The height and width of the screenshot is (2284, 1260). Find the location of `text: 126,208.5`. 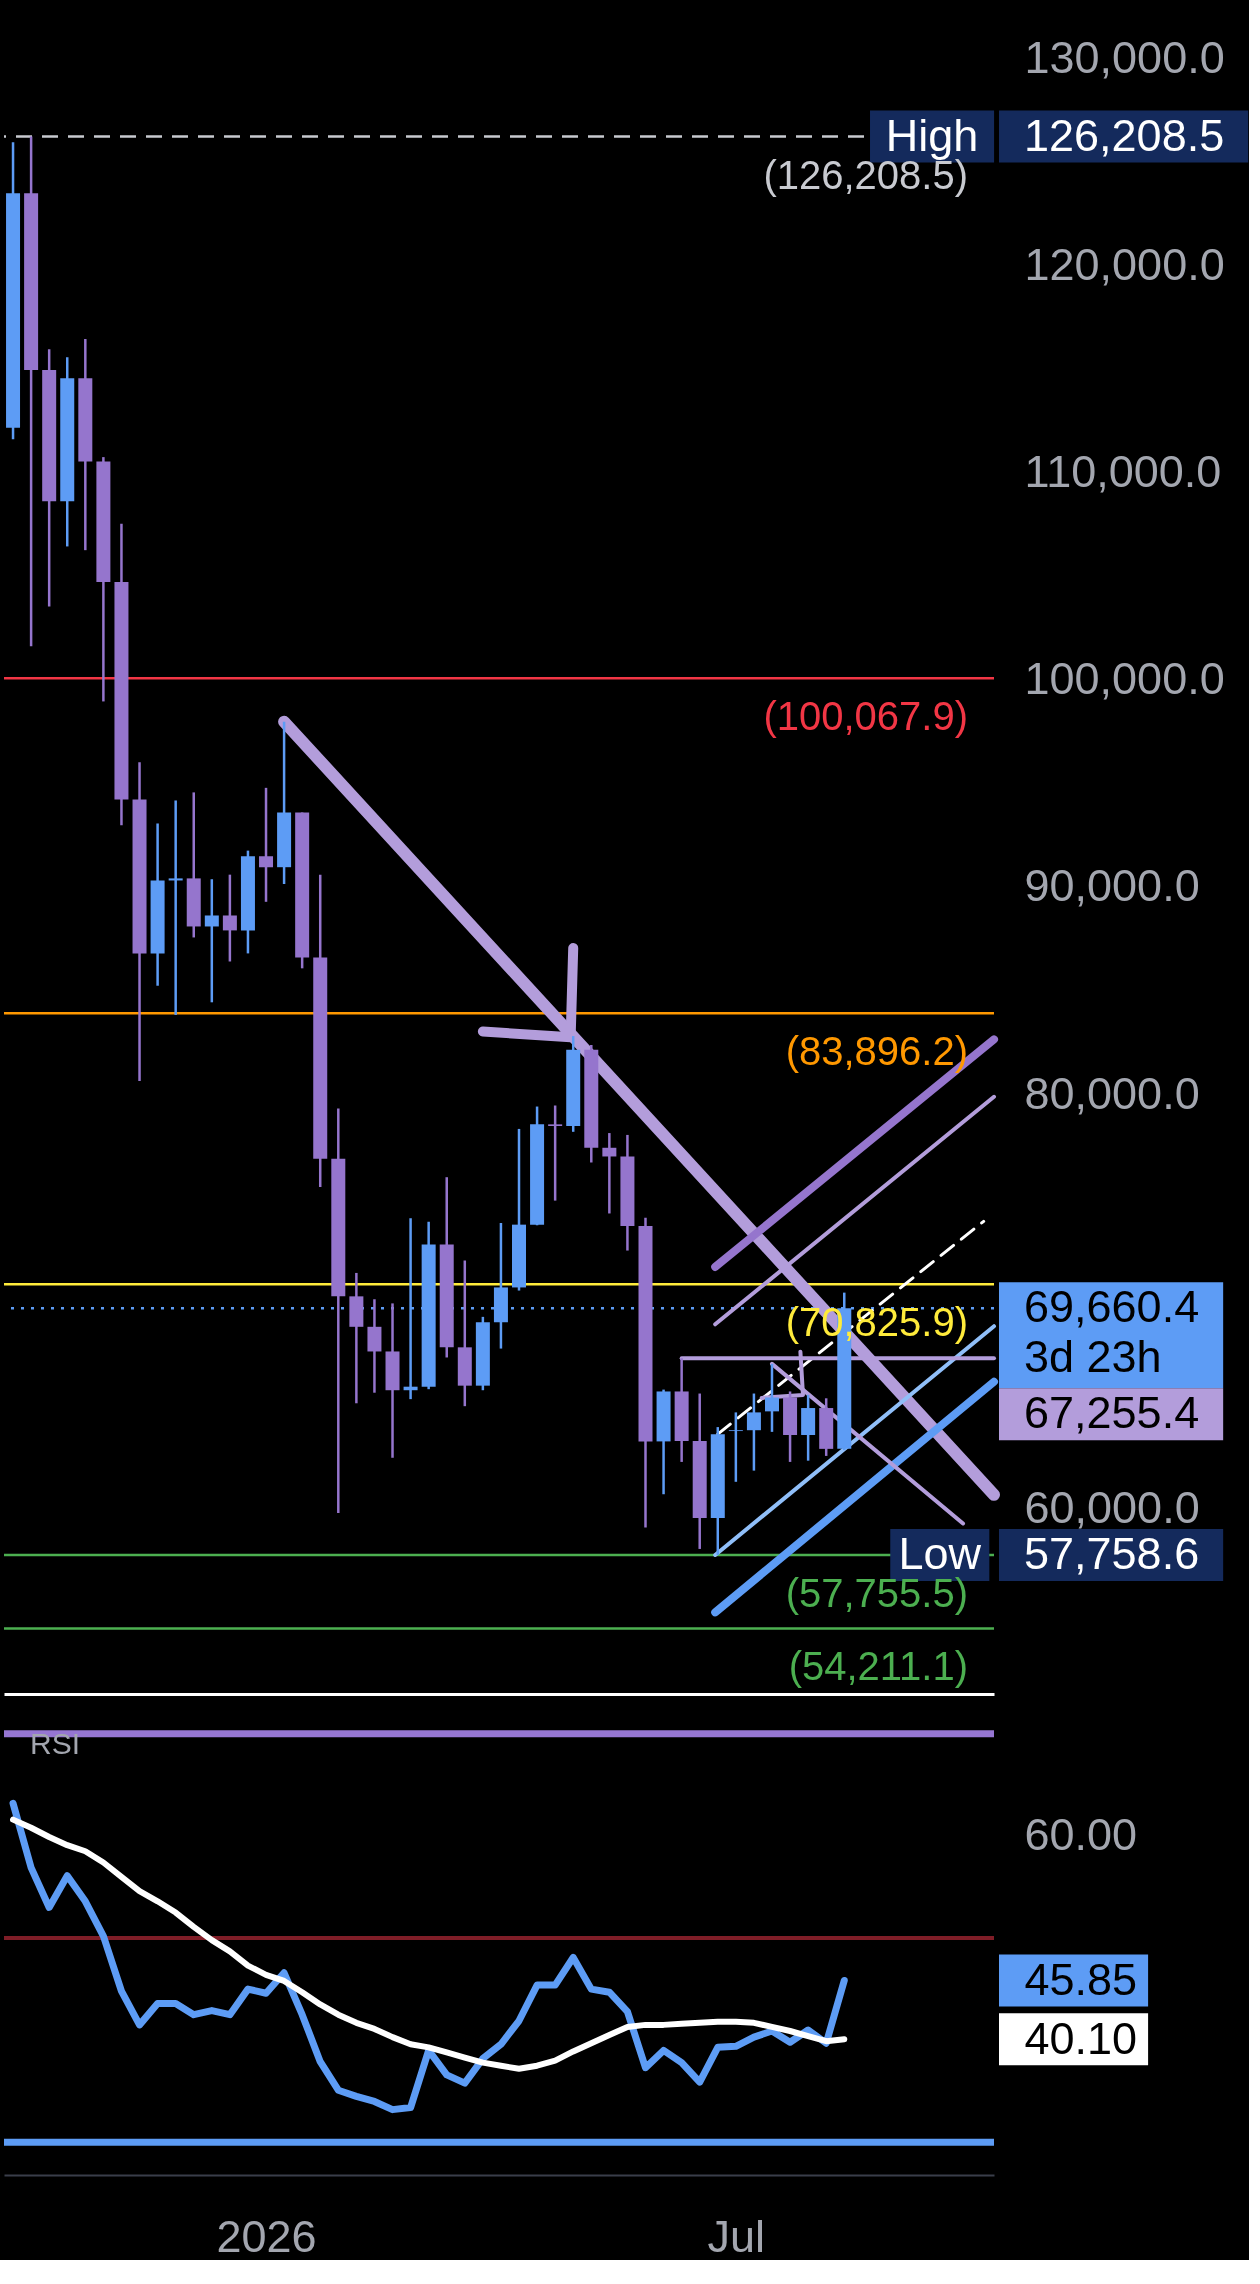

text: 126,208.5 is located at coordinates (1124, 135).